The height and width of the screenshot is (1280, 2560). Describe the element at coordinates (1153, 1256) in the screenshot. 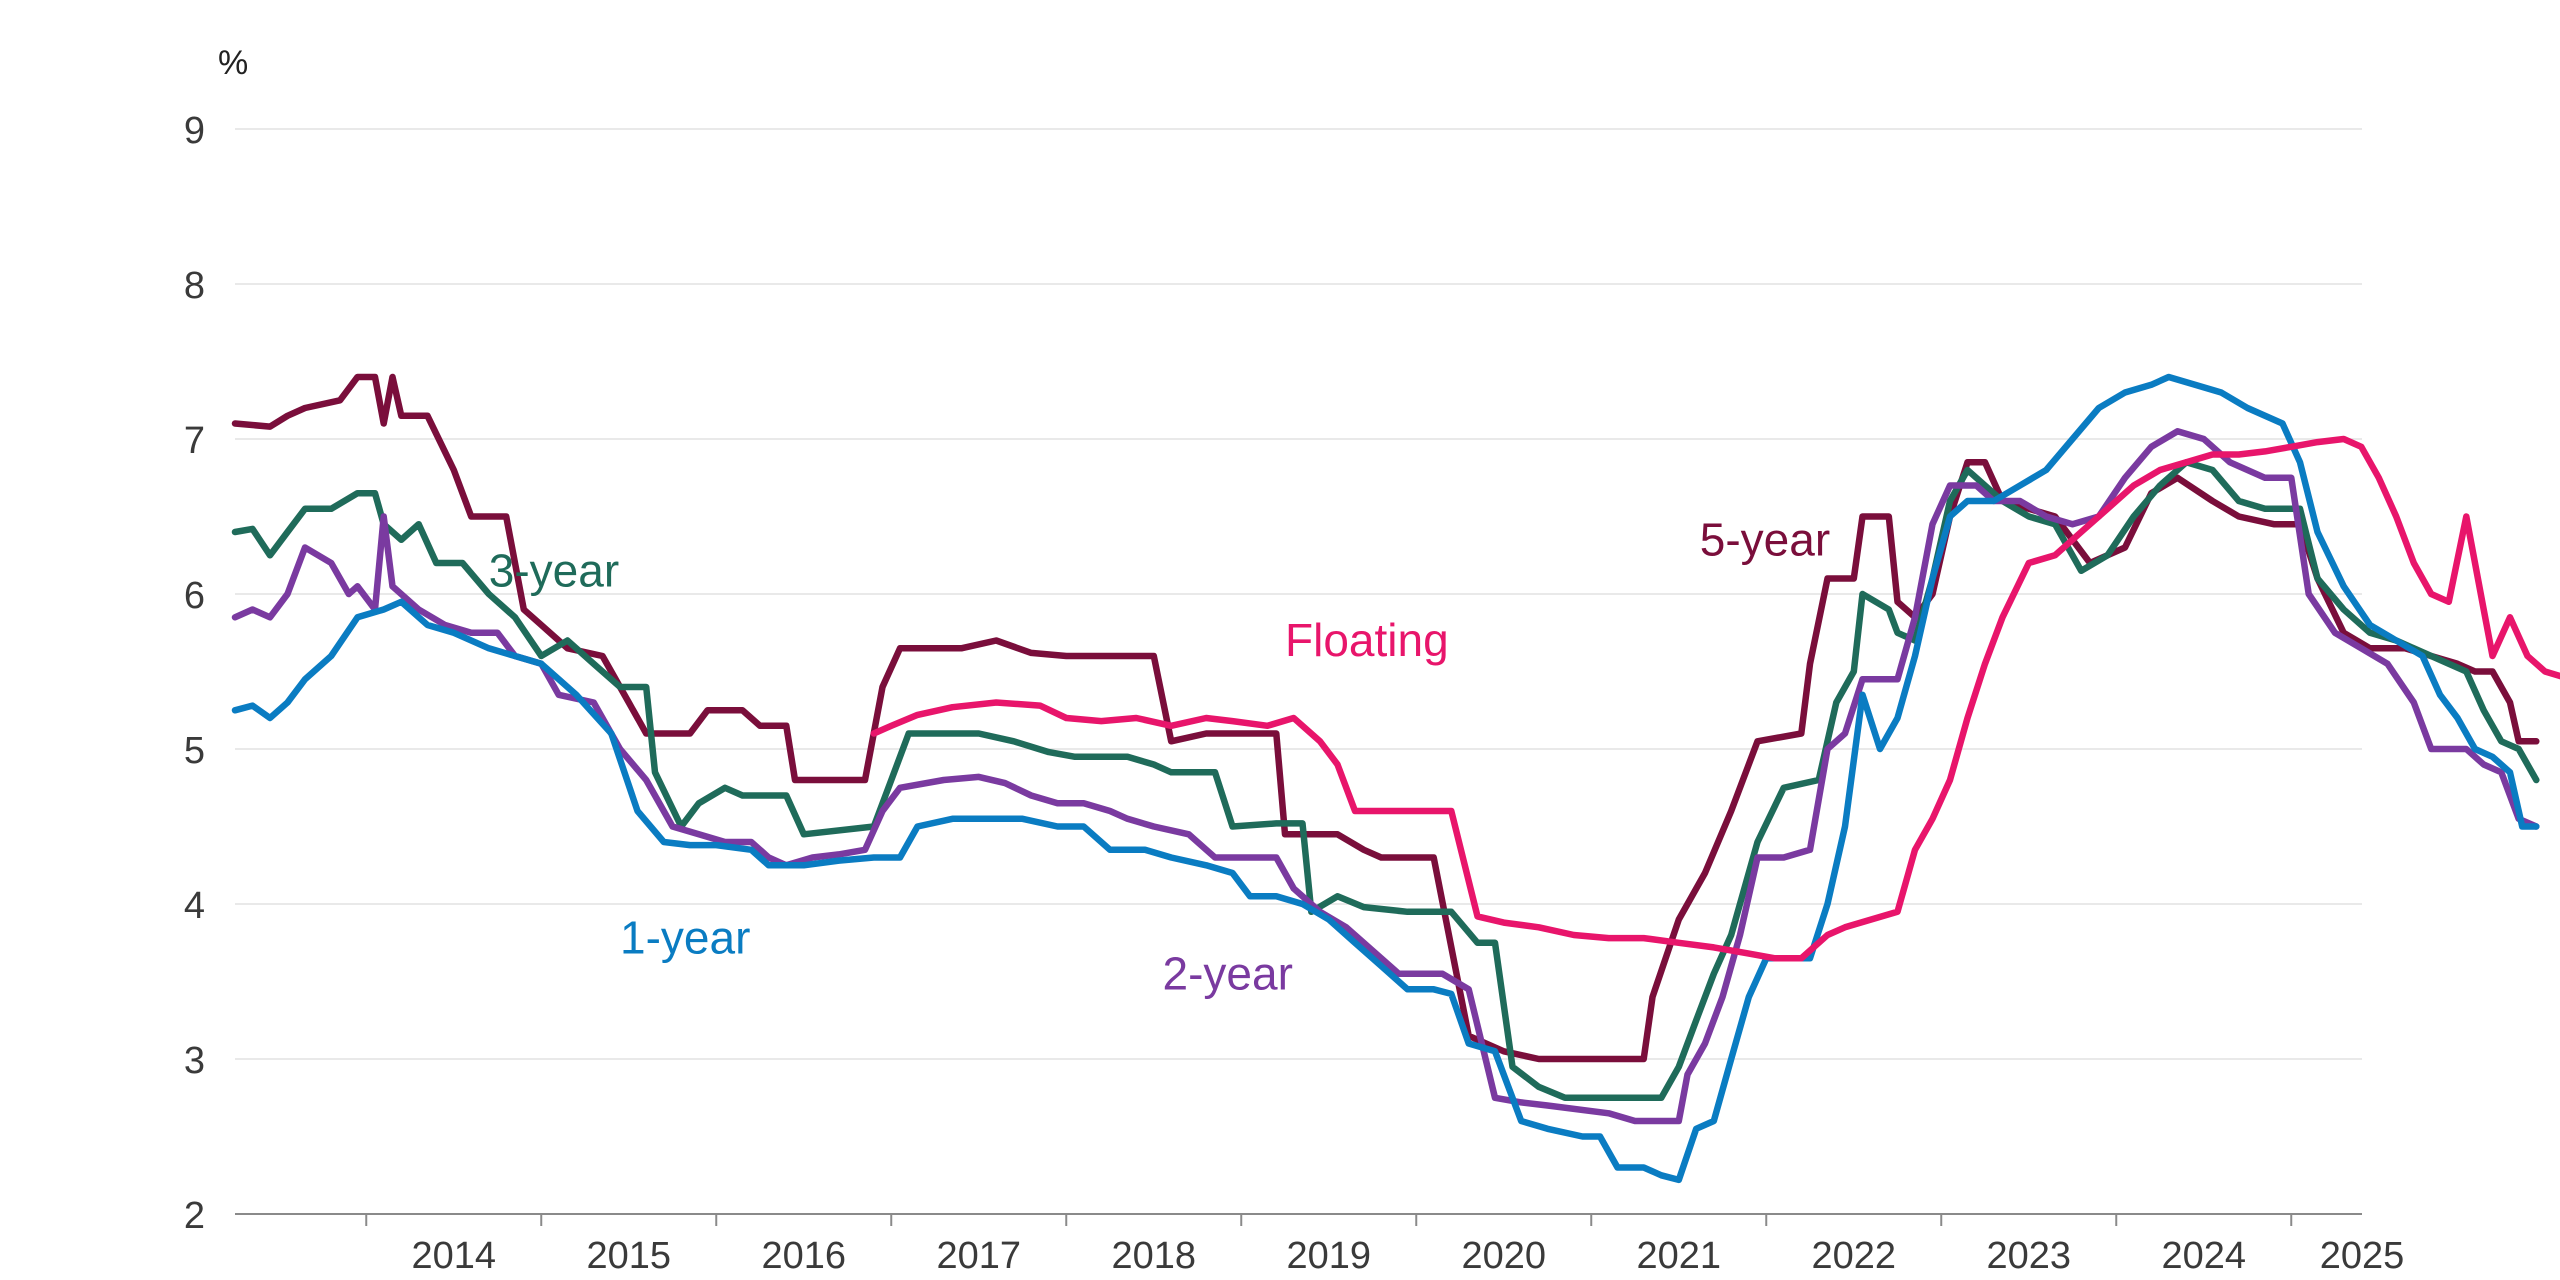

I see `x-tick-label-2018: 2018` at that location.